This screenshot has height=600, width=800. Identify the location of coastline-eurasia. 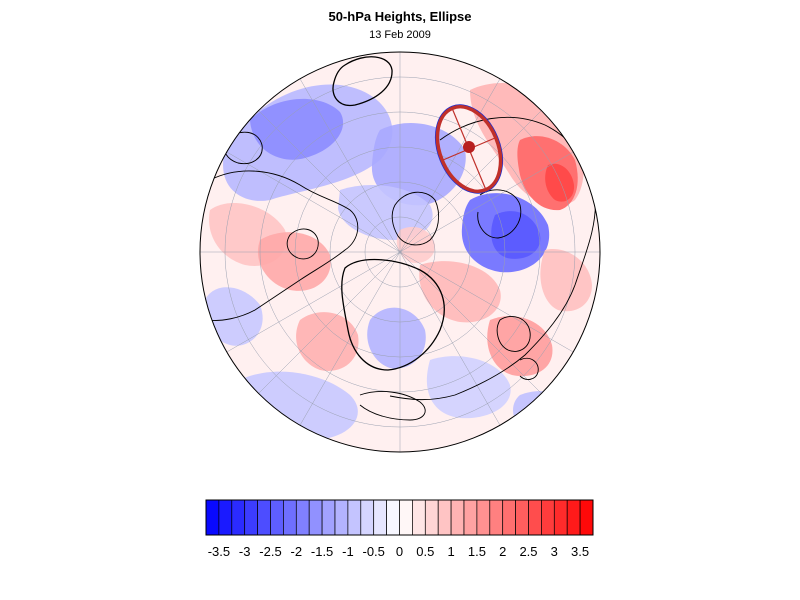
(492, 258).